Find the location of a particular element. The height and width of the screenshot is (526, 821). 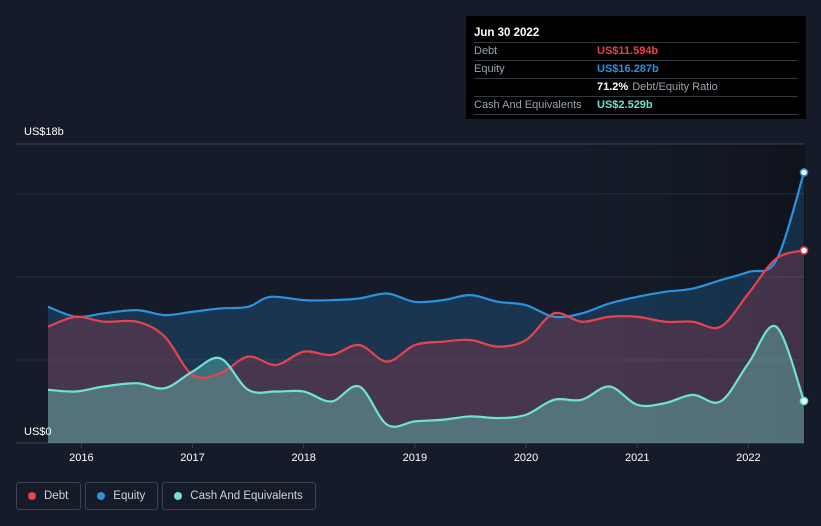

tooltip-label-debt: Debt is located at coordinates (486, 51).